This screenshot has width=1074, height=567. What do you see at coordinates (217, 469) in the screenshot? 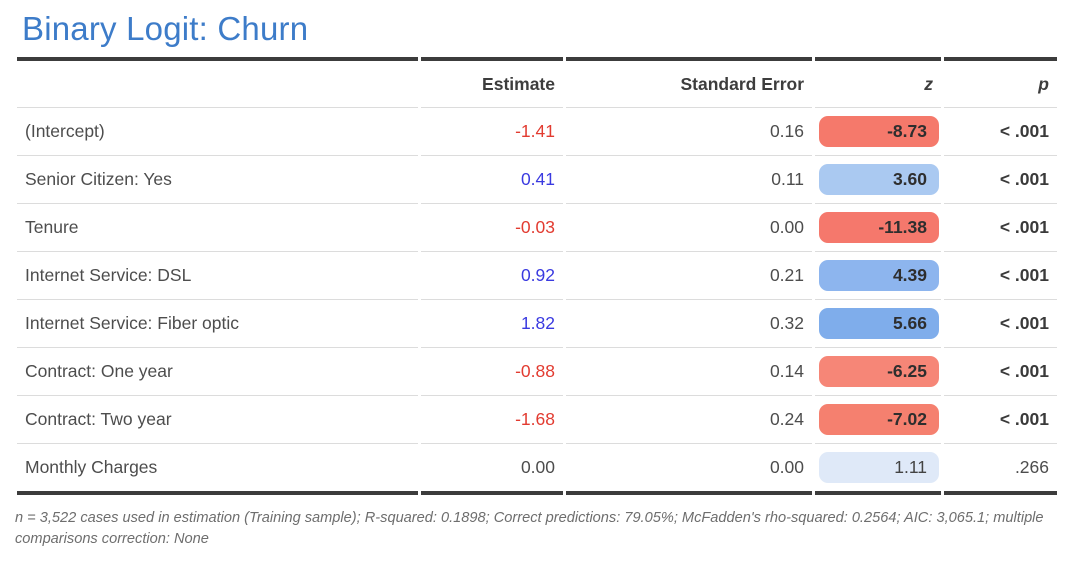
I see `row-label: Monthly Charges` at bounding box center [217, 469].